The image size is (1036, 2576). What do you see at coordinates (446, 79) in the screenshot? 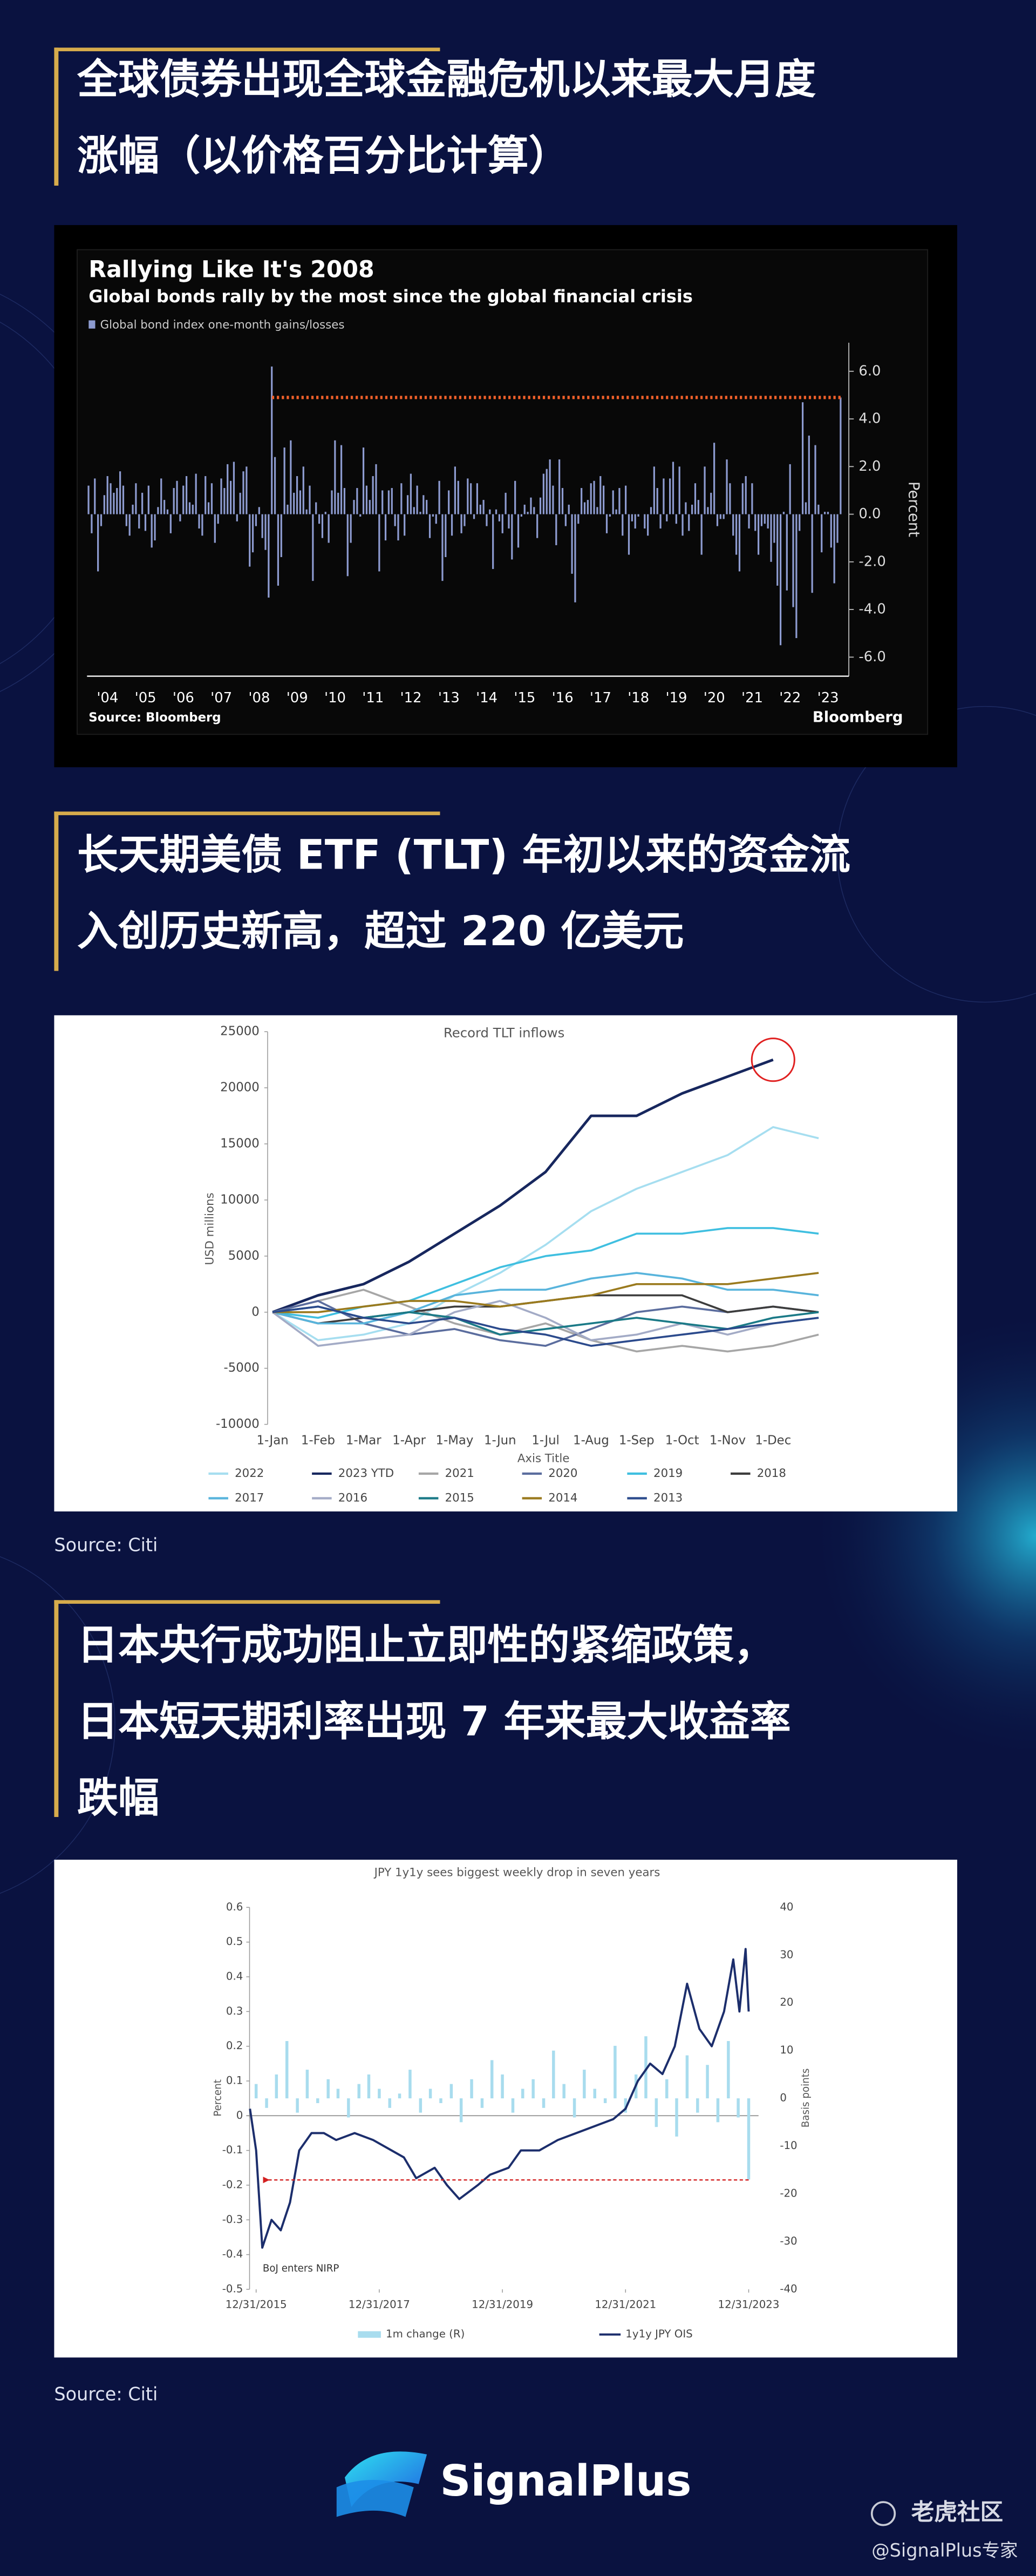
I see `section-heading: 全球债券出现全球金融危机以来最大月度` at bounding box center [446, 79].